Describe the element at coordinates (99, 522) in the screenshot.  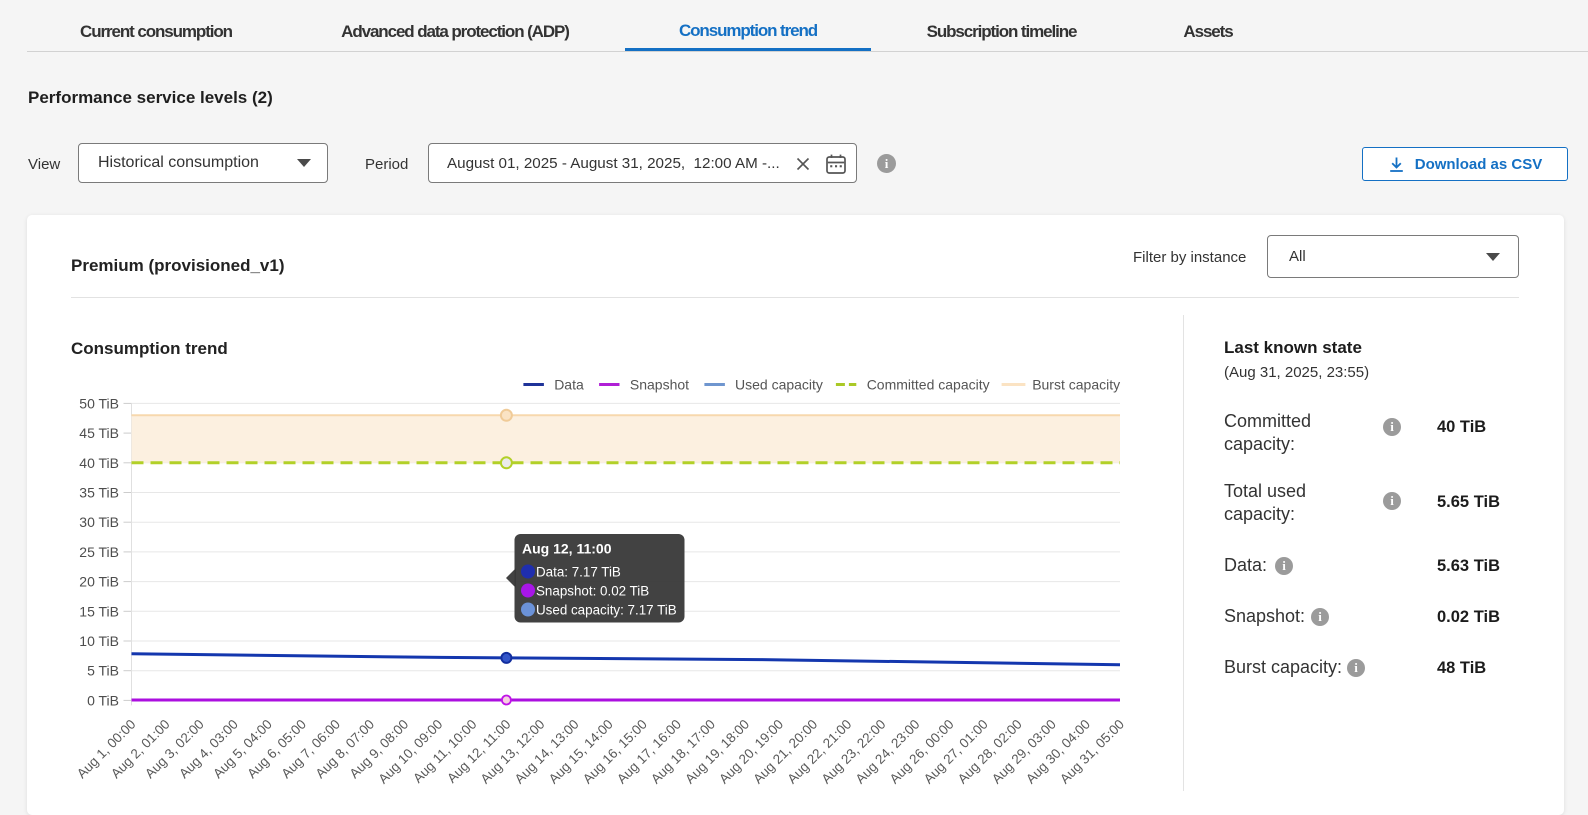
I see `svg-text: 30 TiB` at that location.